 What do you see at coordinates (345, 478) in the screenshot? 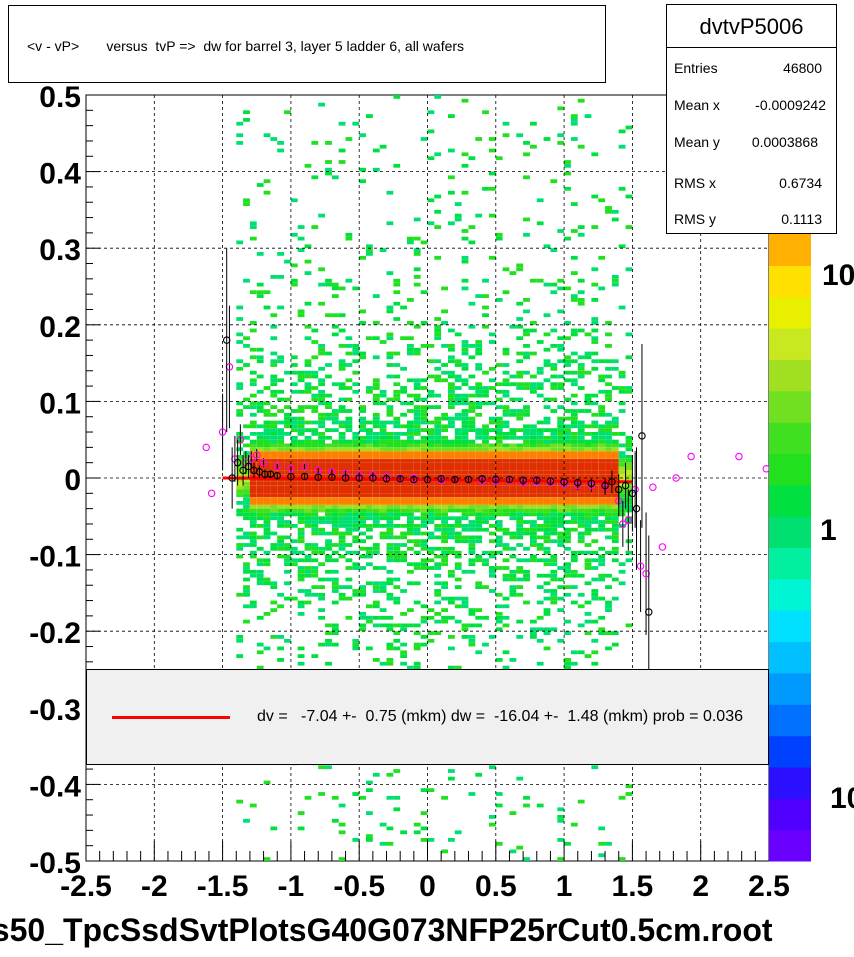
I see `profile-black-point` at bounding box center [345, 478].